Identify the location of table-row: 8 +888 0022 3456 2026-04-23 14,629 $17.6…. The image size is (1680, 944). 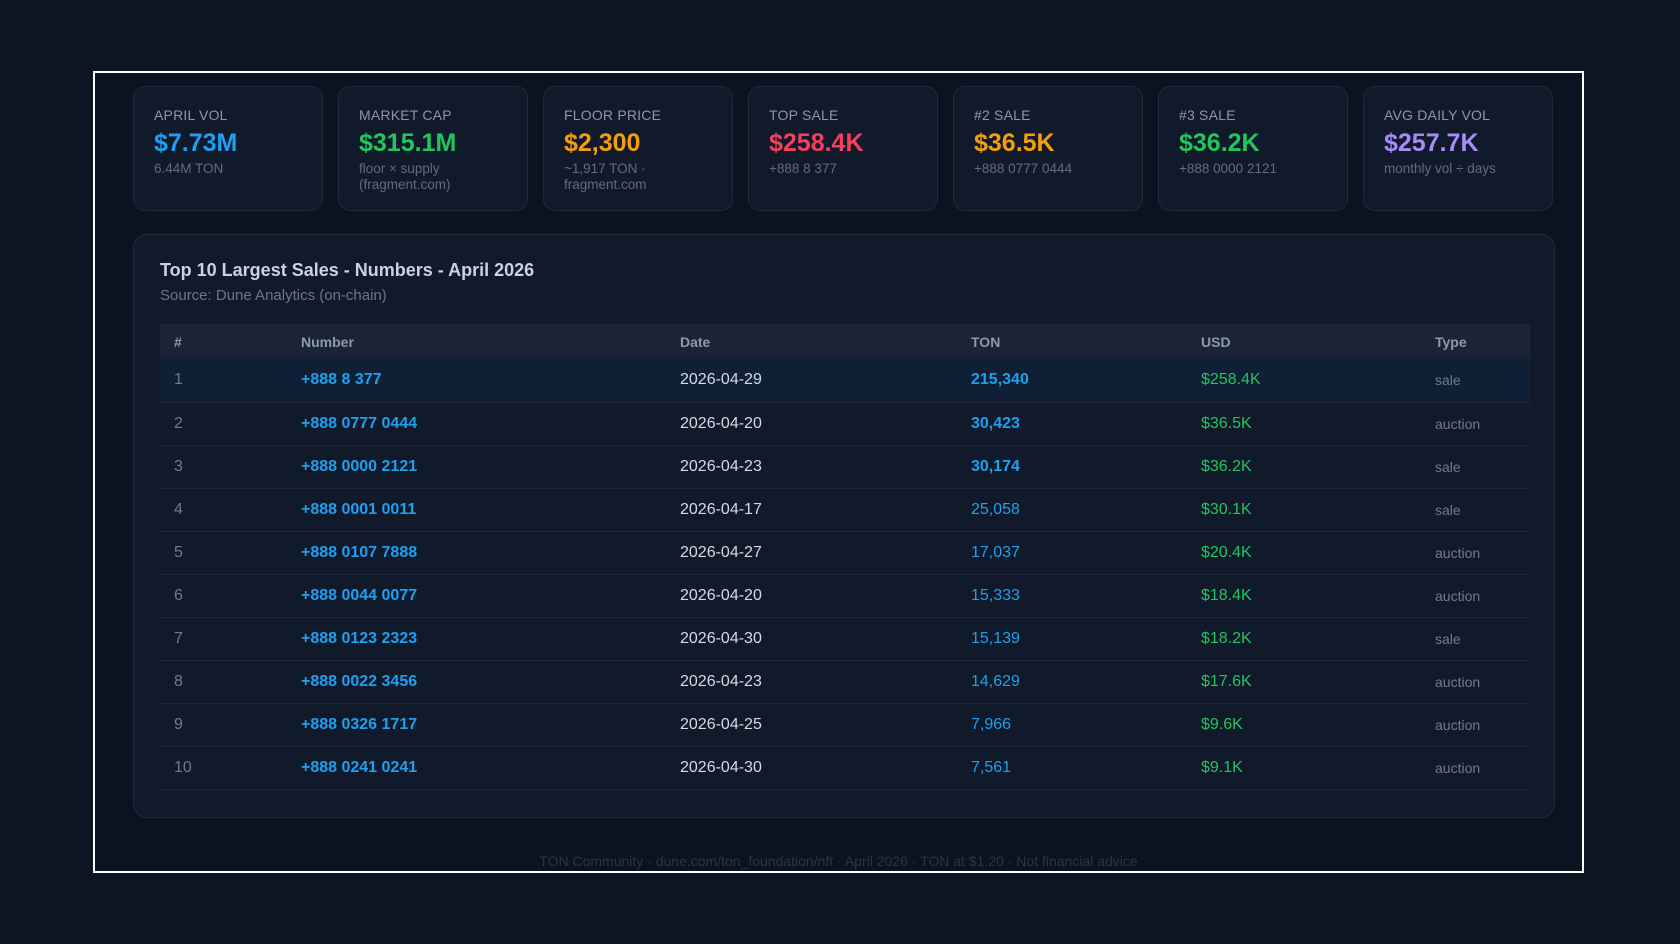
(845, 681).